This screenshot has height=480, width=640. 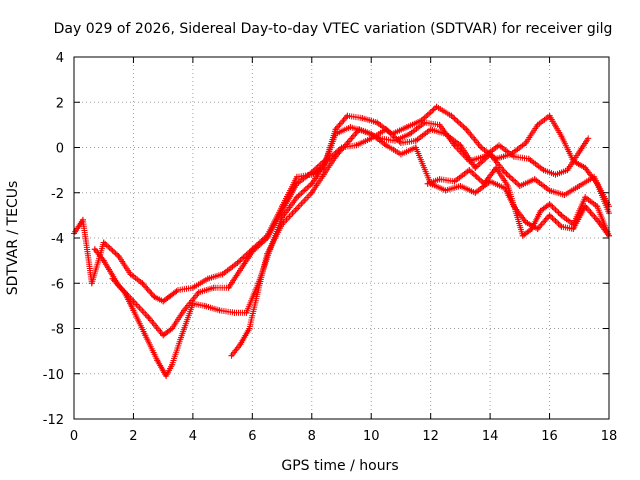 I want to click on x-tick-label: 14, so click(x=490, y=436).